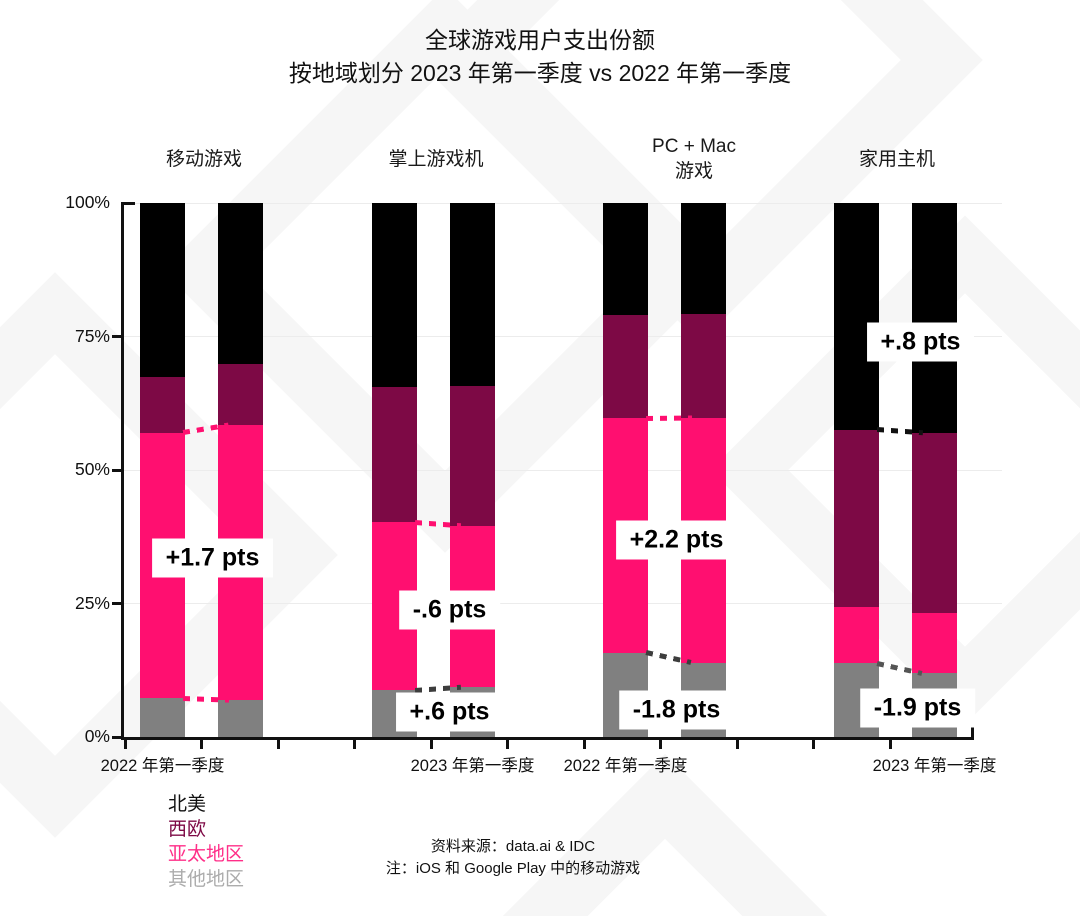 Image resolution: width=1080 pixels, height=916 pixels. What do you see at coordinates (449, 712) in the screenshot?
I see `change-annotation: +.6 pts` at bounding box center [449, 712].